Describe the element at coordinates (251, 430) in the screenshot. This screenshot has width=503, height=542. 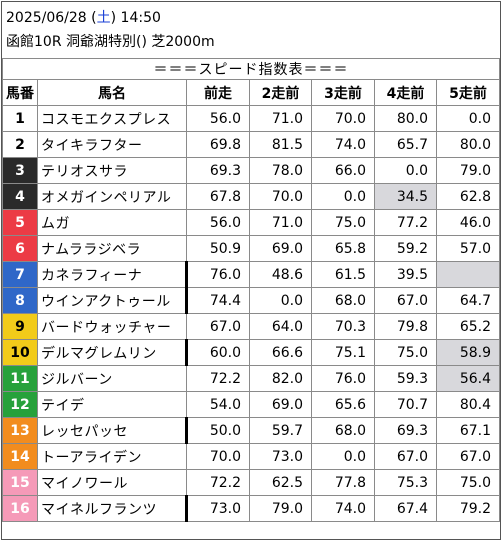
I see `horse-row-13: 13 レッセパッセ 50.0 59.7 68.0 69.3 67.1` at that location.